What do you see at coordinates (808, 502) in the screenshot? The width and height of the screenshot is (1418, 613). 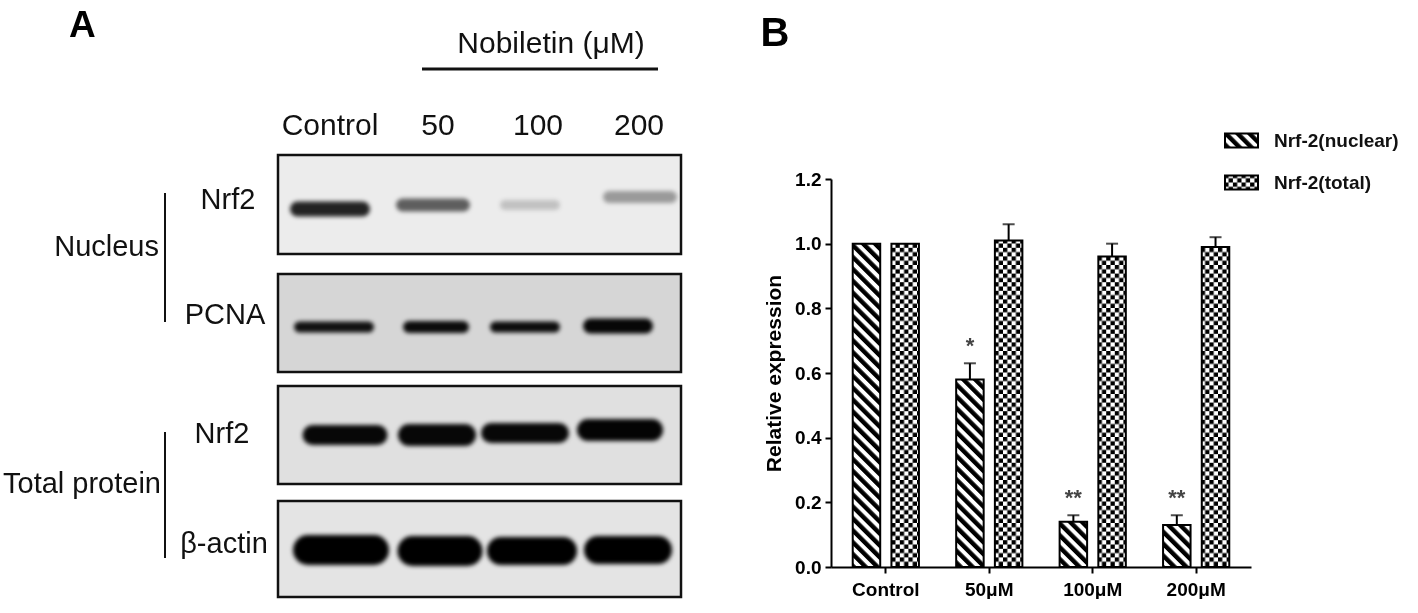 I see `y-tick-label: 0.2` at bounding box center [808, 502].